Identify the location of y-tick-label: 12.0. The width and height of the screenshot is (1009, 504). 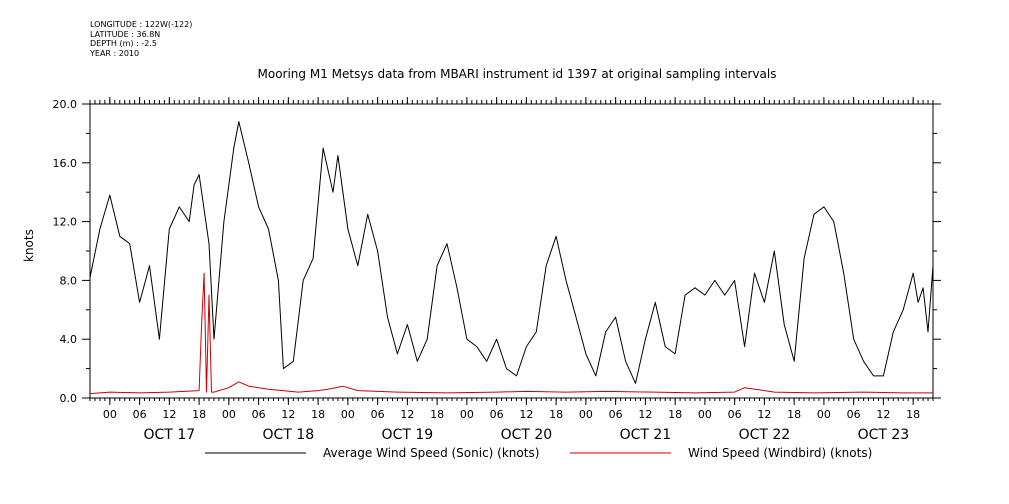
(65, 222).